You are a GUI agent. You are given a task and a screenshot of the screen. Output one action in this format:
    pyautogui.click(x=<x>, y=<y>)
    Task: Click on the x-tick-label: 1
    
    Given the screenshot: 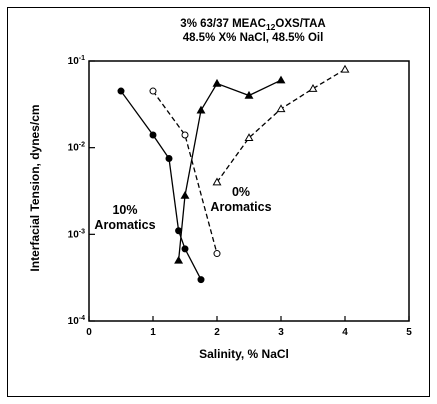 What is the action you would take?
    pyautogui.click(x=153, y=332)
    